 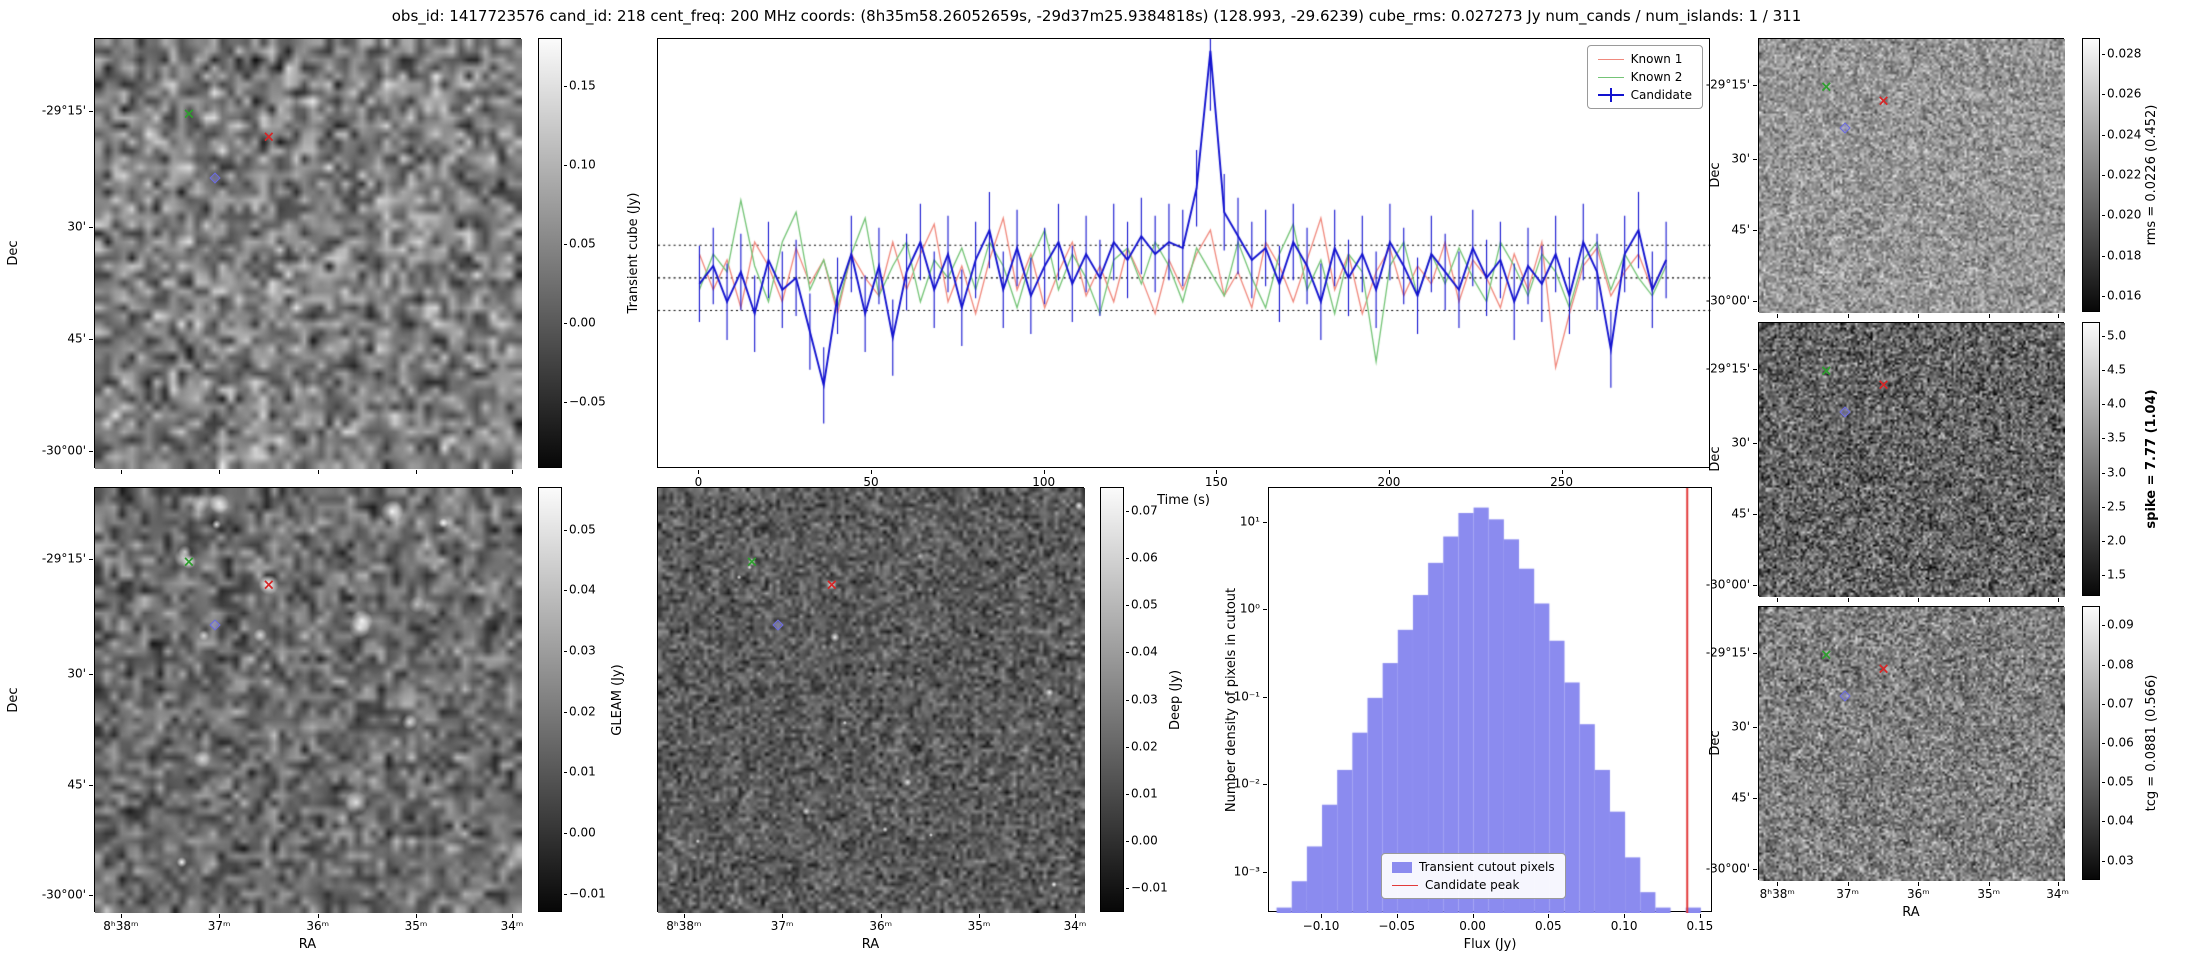 I want to click on ra-axis-label: RA, so click(x=870, y=944).